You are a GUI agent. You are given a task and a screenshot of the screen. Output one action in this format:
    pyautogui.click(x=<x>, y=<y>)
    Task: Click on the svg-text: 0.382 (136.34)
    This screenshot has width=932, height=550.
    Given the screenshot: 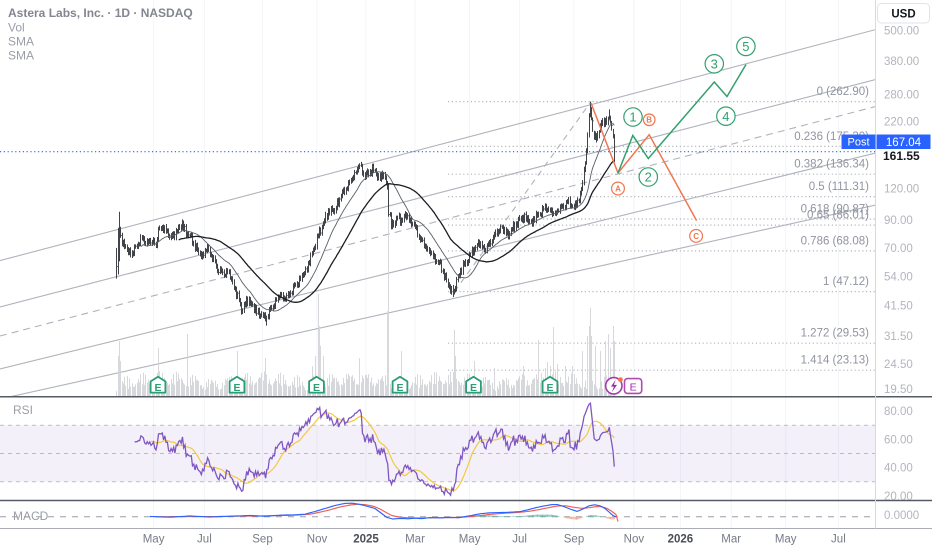 What is the action you would take?
    pyautogui.click(x=831, y=165)
    